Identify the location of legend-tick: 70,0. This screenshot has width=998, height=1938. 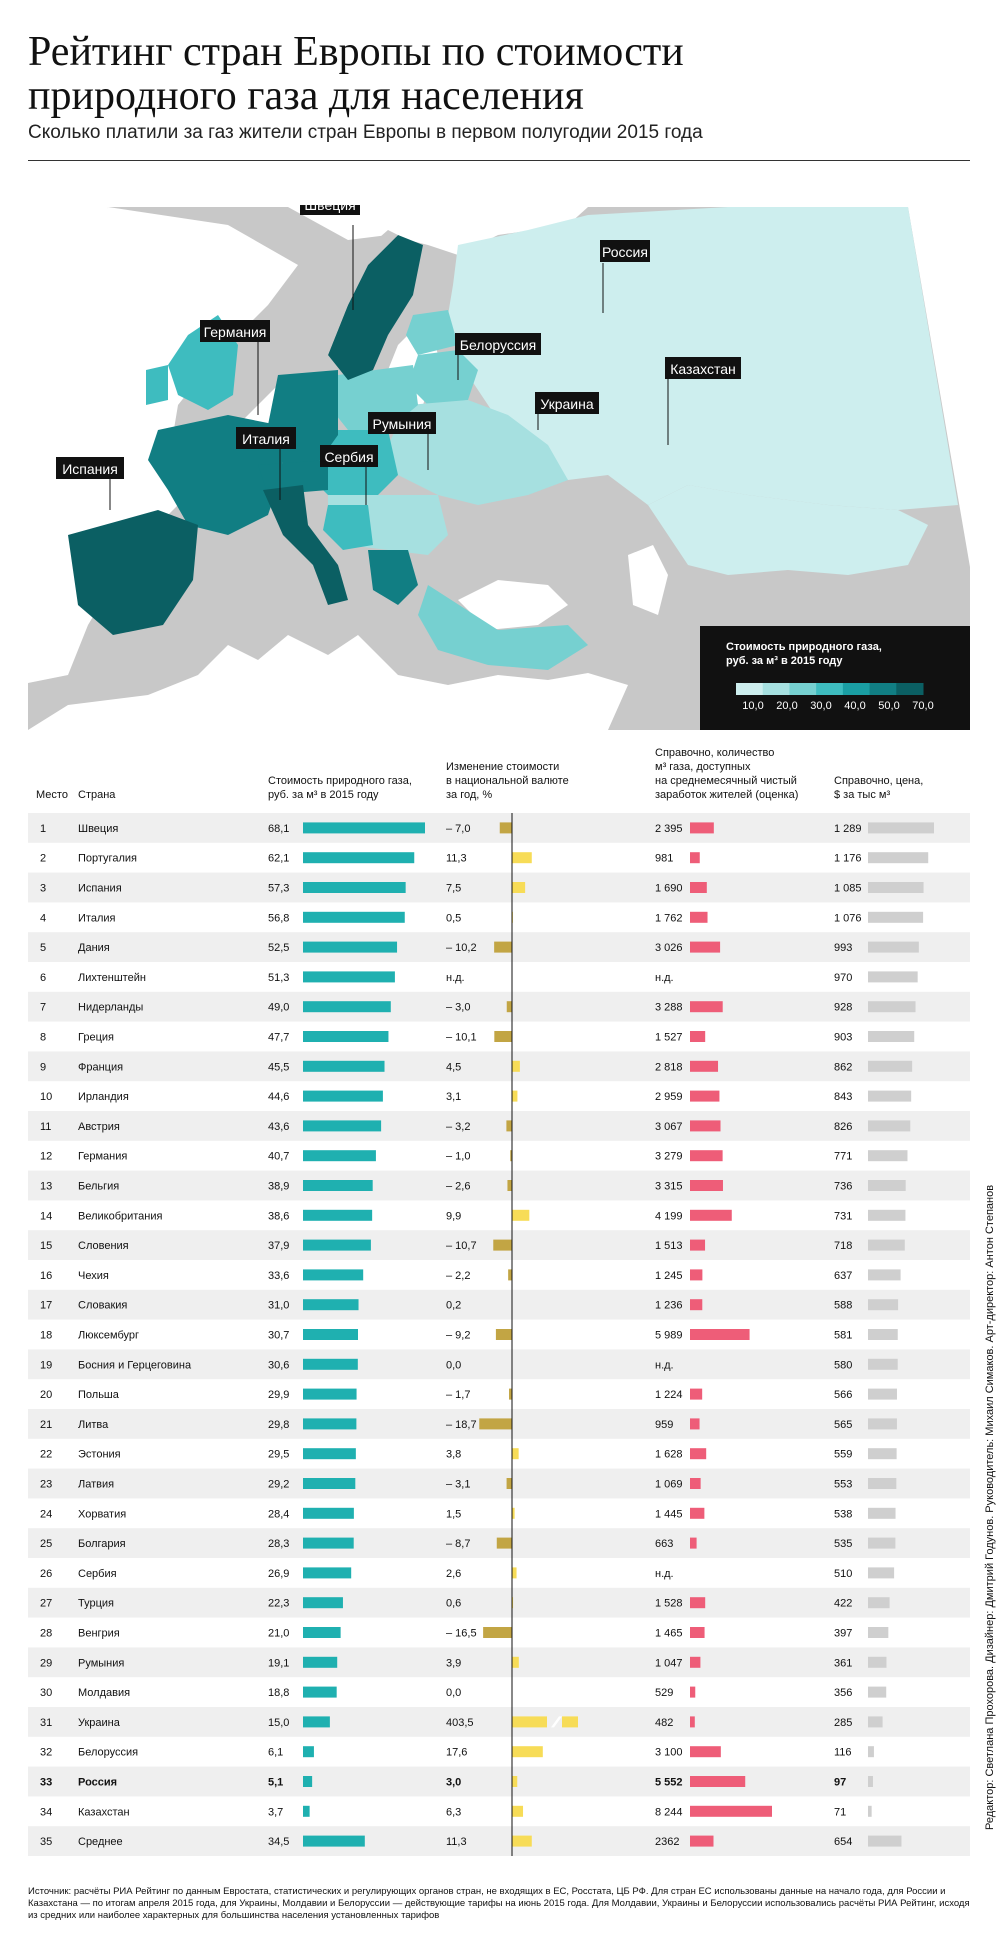
(922, 706).